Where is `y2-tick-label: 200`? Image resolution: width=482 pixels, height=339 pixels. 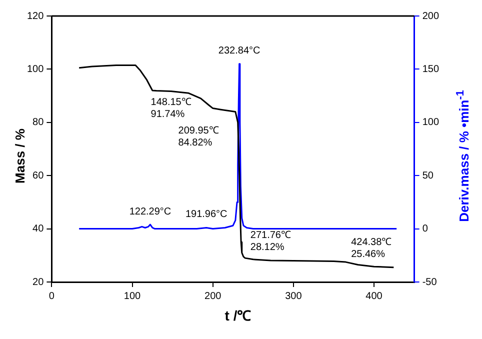
y2-tick-label: 200 is located at coordinates (431, 16).